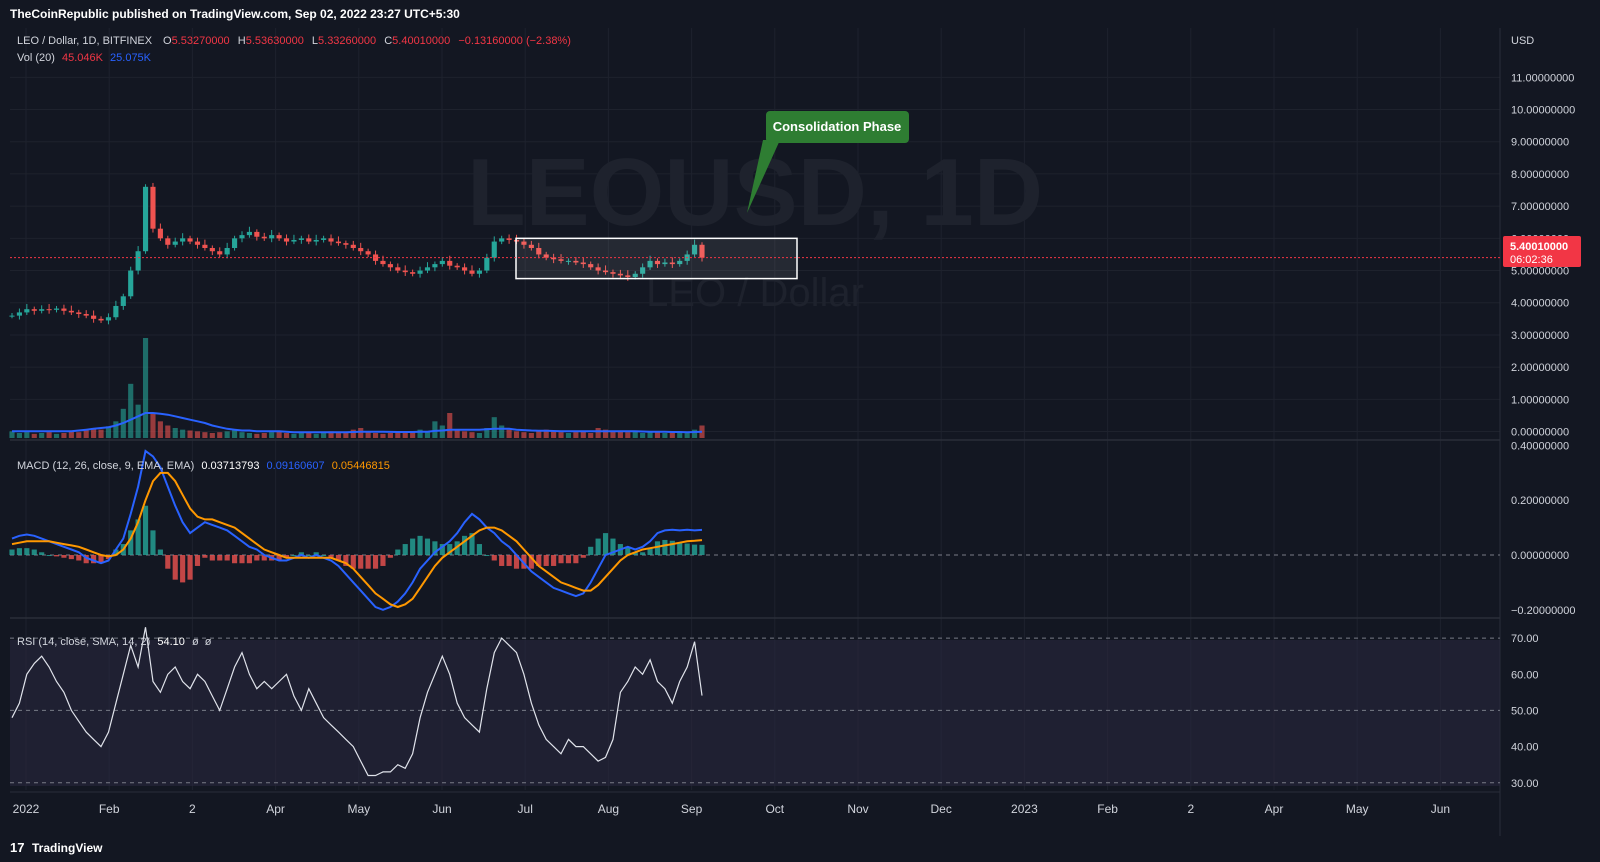  What do you see at coordinates (26, 809) in the screenshot?
I see `time-tick: 2022` at bounding box center [26, 809].